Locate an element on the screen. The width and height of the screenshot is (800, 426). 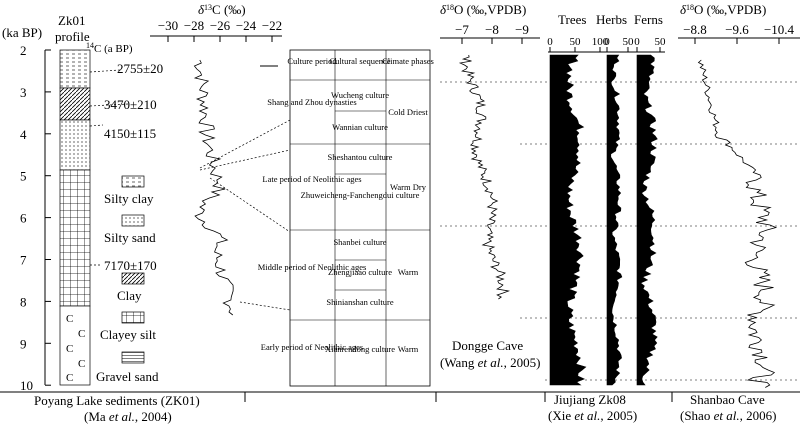
d13c-axis-label: δ13C (‰) is located at coordinates (222, 9).